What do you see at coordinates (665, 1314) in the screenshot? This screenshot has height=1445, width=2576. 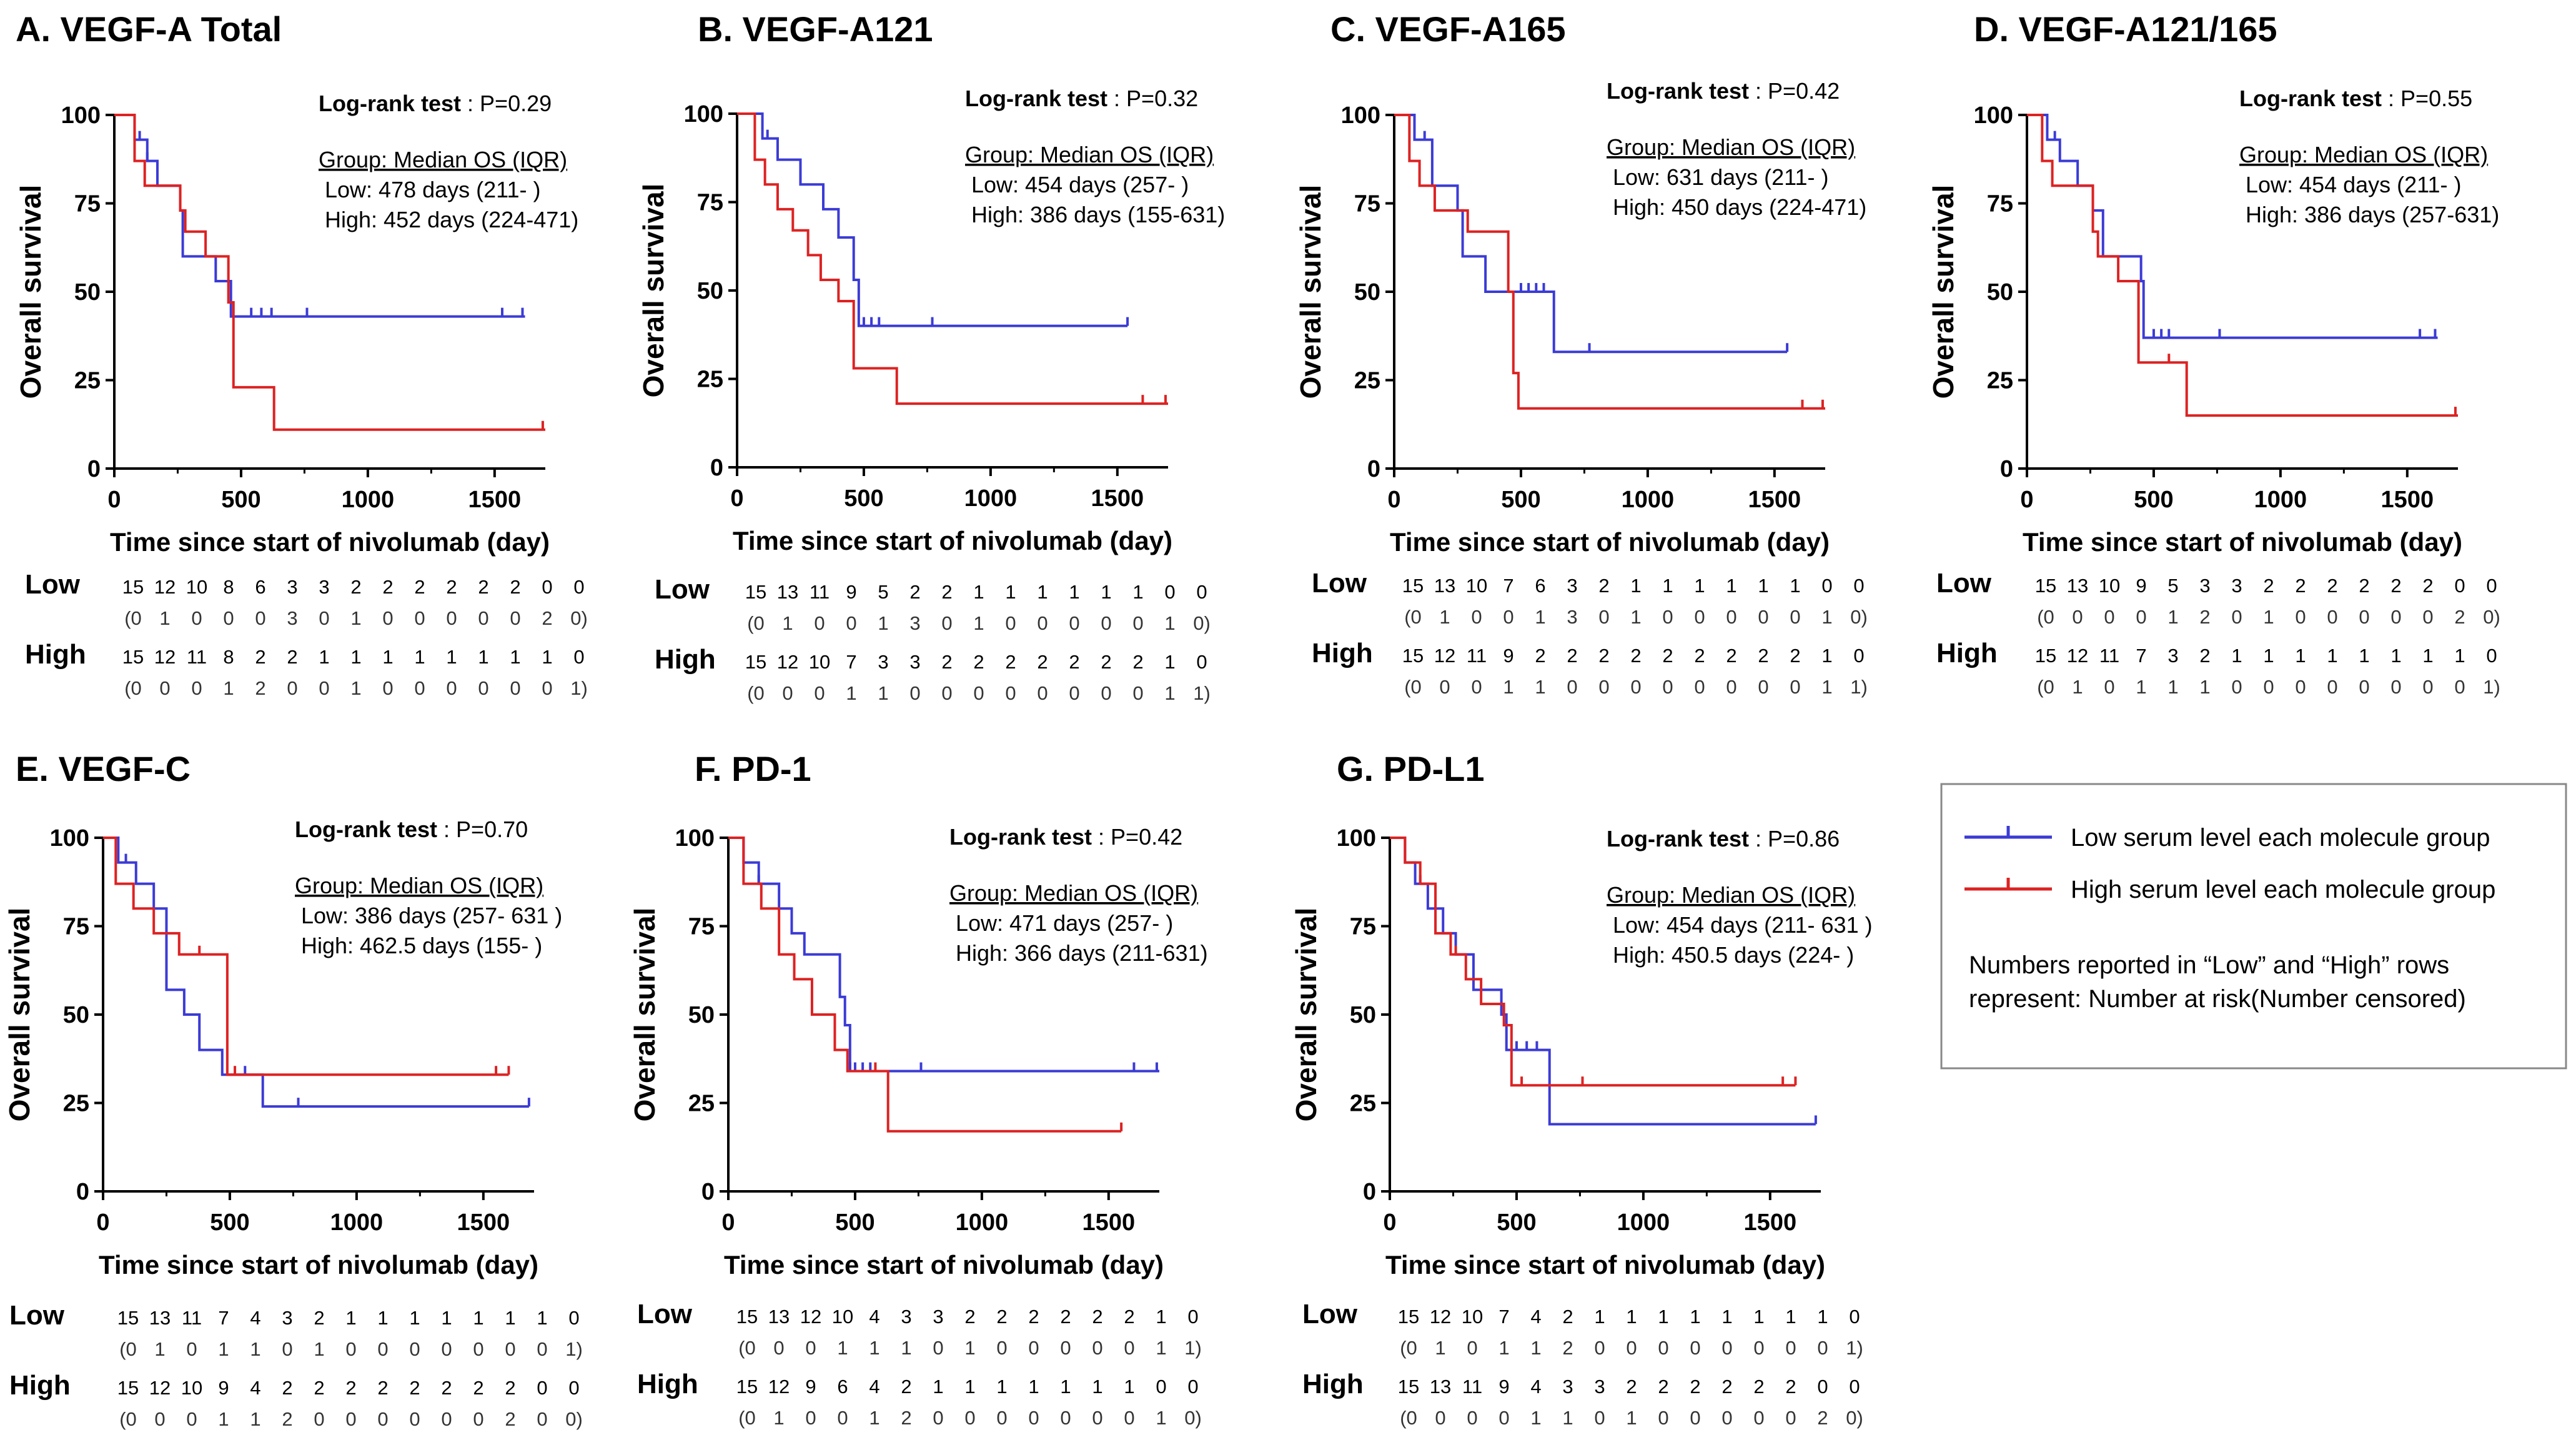 I see `risk-row-low-label: Low` at bounding box center [665, 1314].